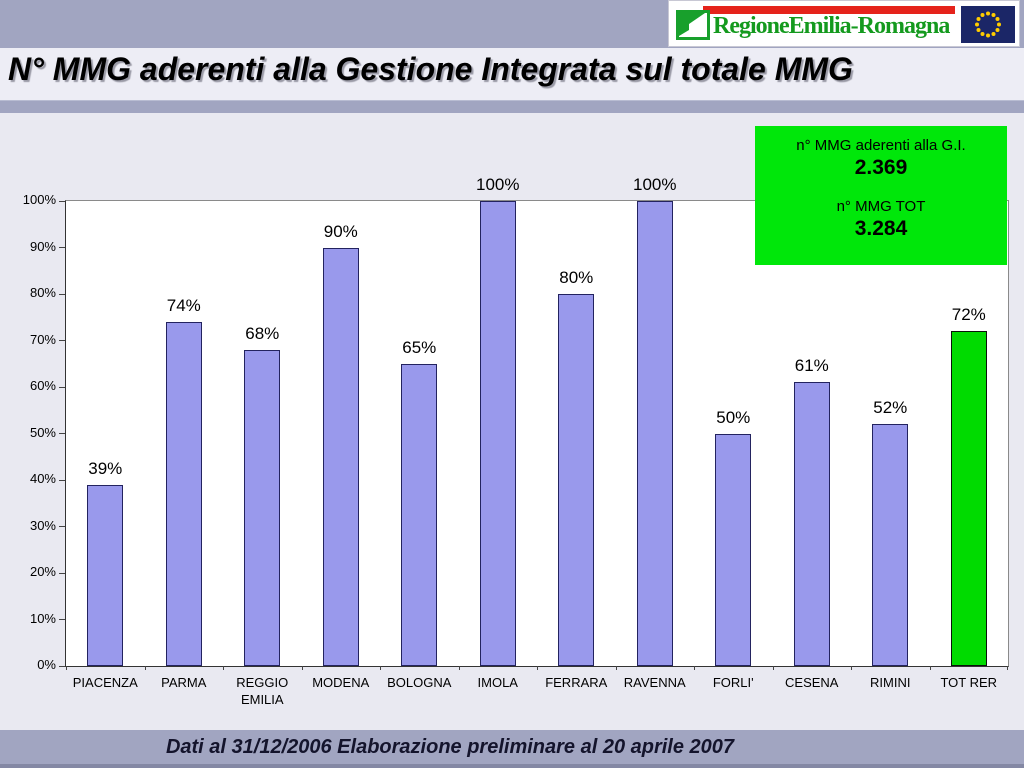  What do you see at coordinates (969, 682) in the screenshot?
I see `x-axis-label-tot-rer: TOT RER` at bounding box center [969, 682].